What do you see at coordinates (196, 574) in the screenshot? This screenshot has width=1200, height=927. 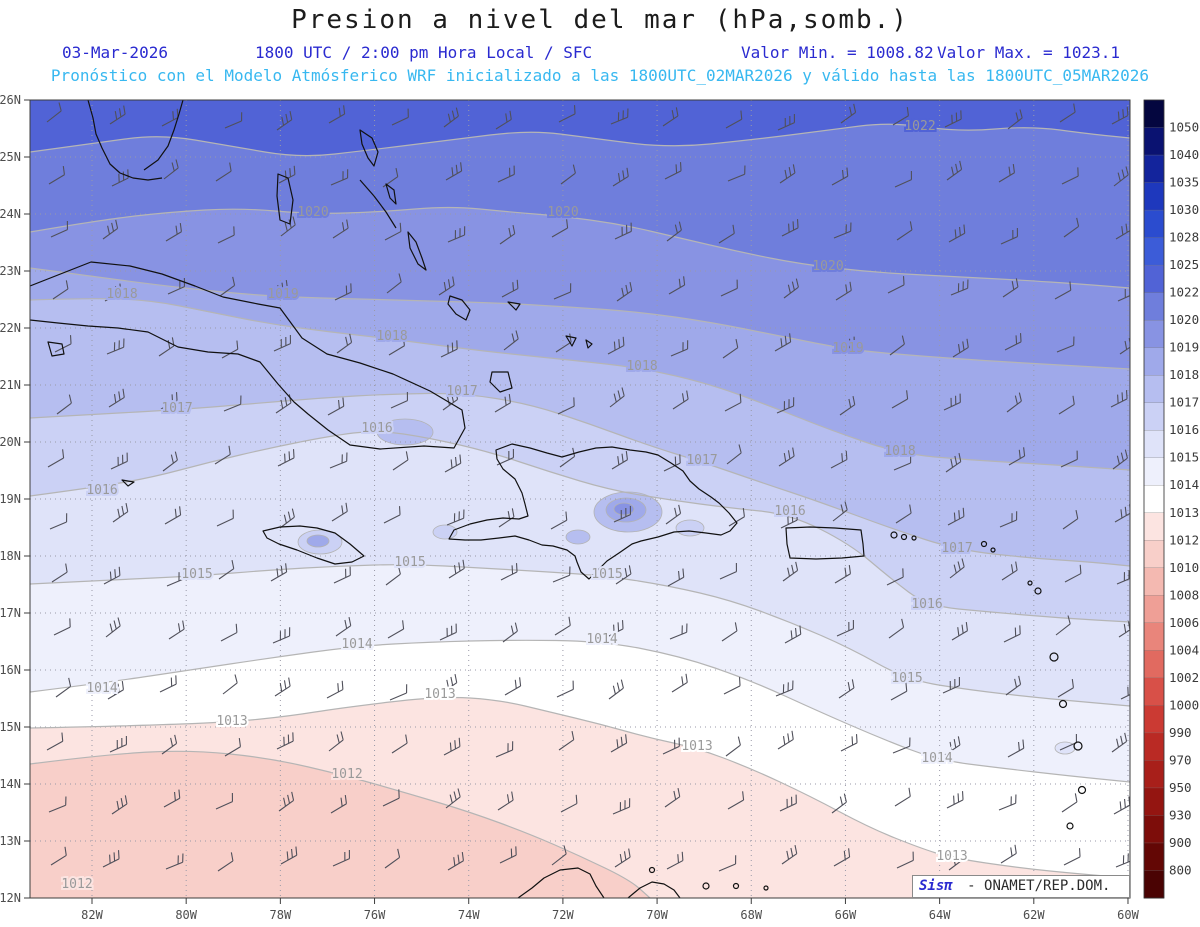 I see `isobar-label: 1015` at bounding box center [196, 574].